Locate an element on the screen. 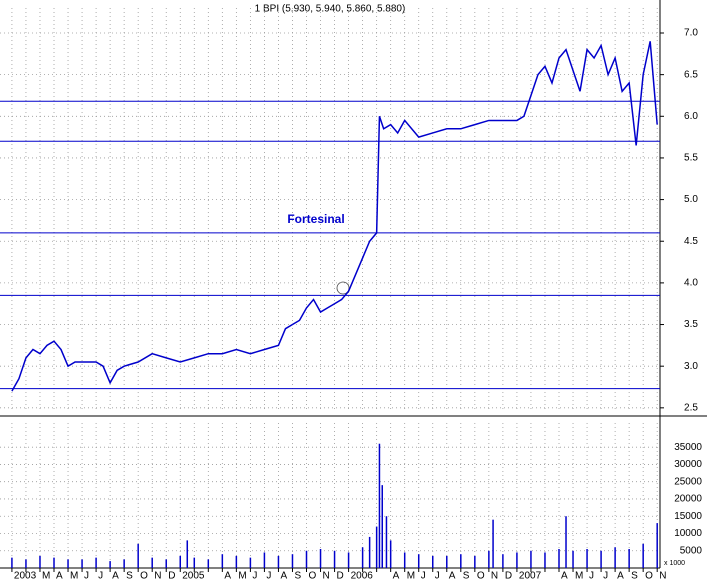  y-tick-label: 6.5 is located at coordinates (691, 74).